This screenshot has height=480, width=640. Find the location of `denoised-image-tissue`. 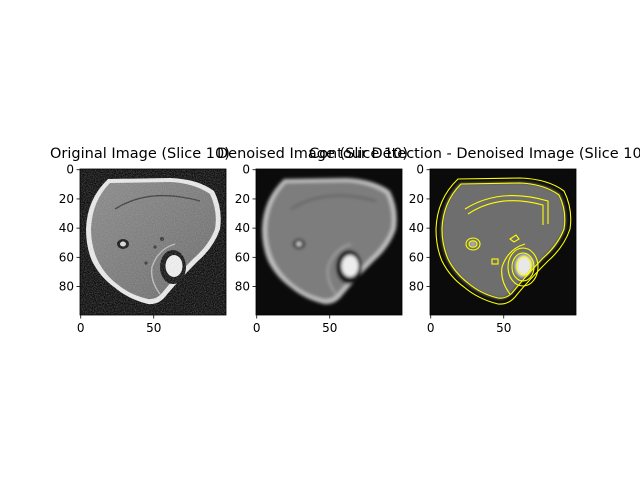

denoised-image-tissue is located at coordinates (329, 241).